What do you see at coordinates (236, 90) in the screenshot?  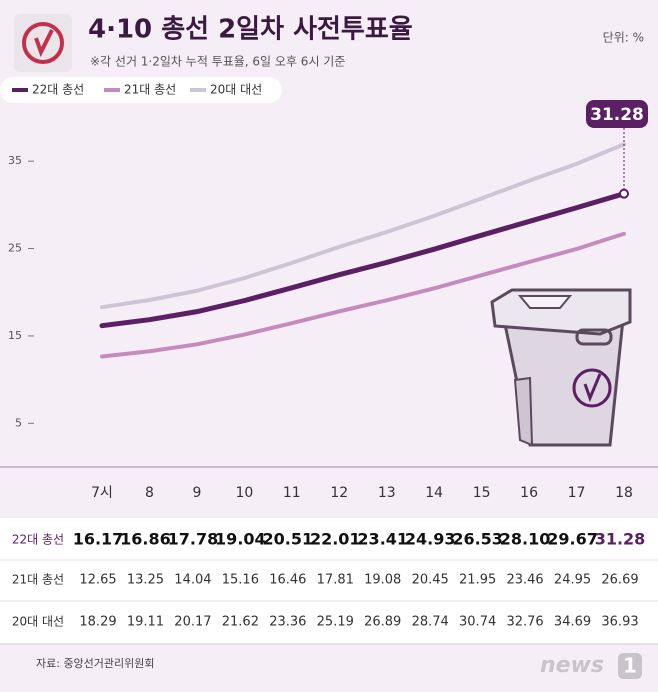 I see `legend-label: 20대 대선` at bounding box center [236, 90].